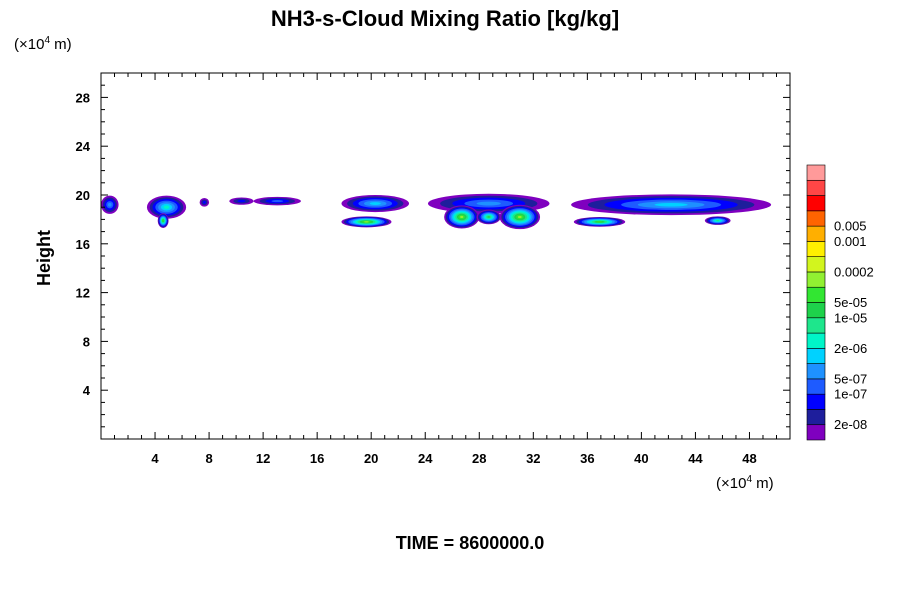 This screenshot has height=600, width=900. What do you see at coordinates (533, 458) in the screenshot?
I see `x-tick-label: 32` at bounding box center [533, 458].